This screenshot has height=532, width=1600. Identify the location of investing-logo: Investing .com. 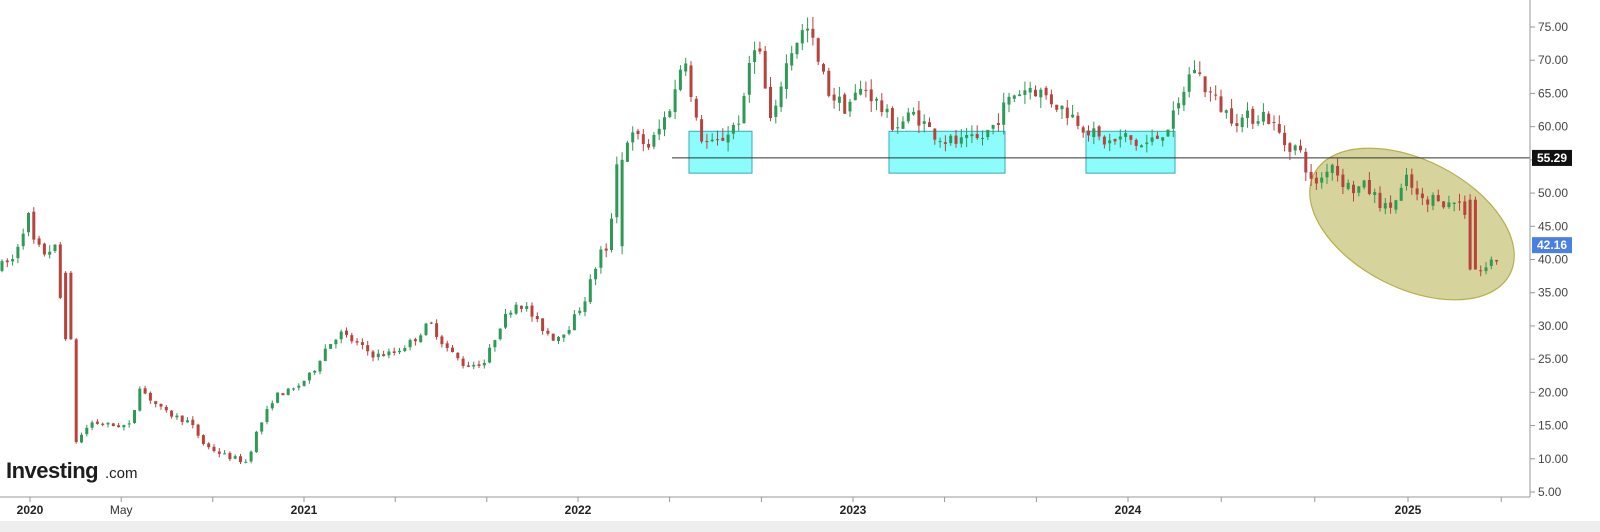
(72, 470).